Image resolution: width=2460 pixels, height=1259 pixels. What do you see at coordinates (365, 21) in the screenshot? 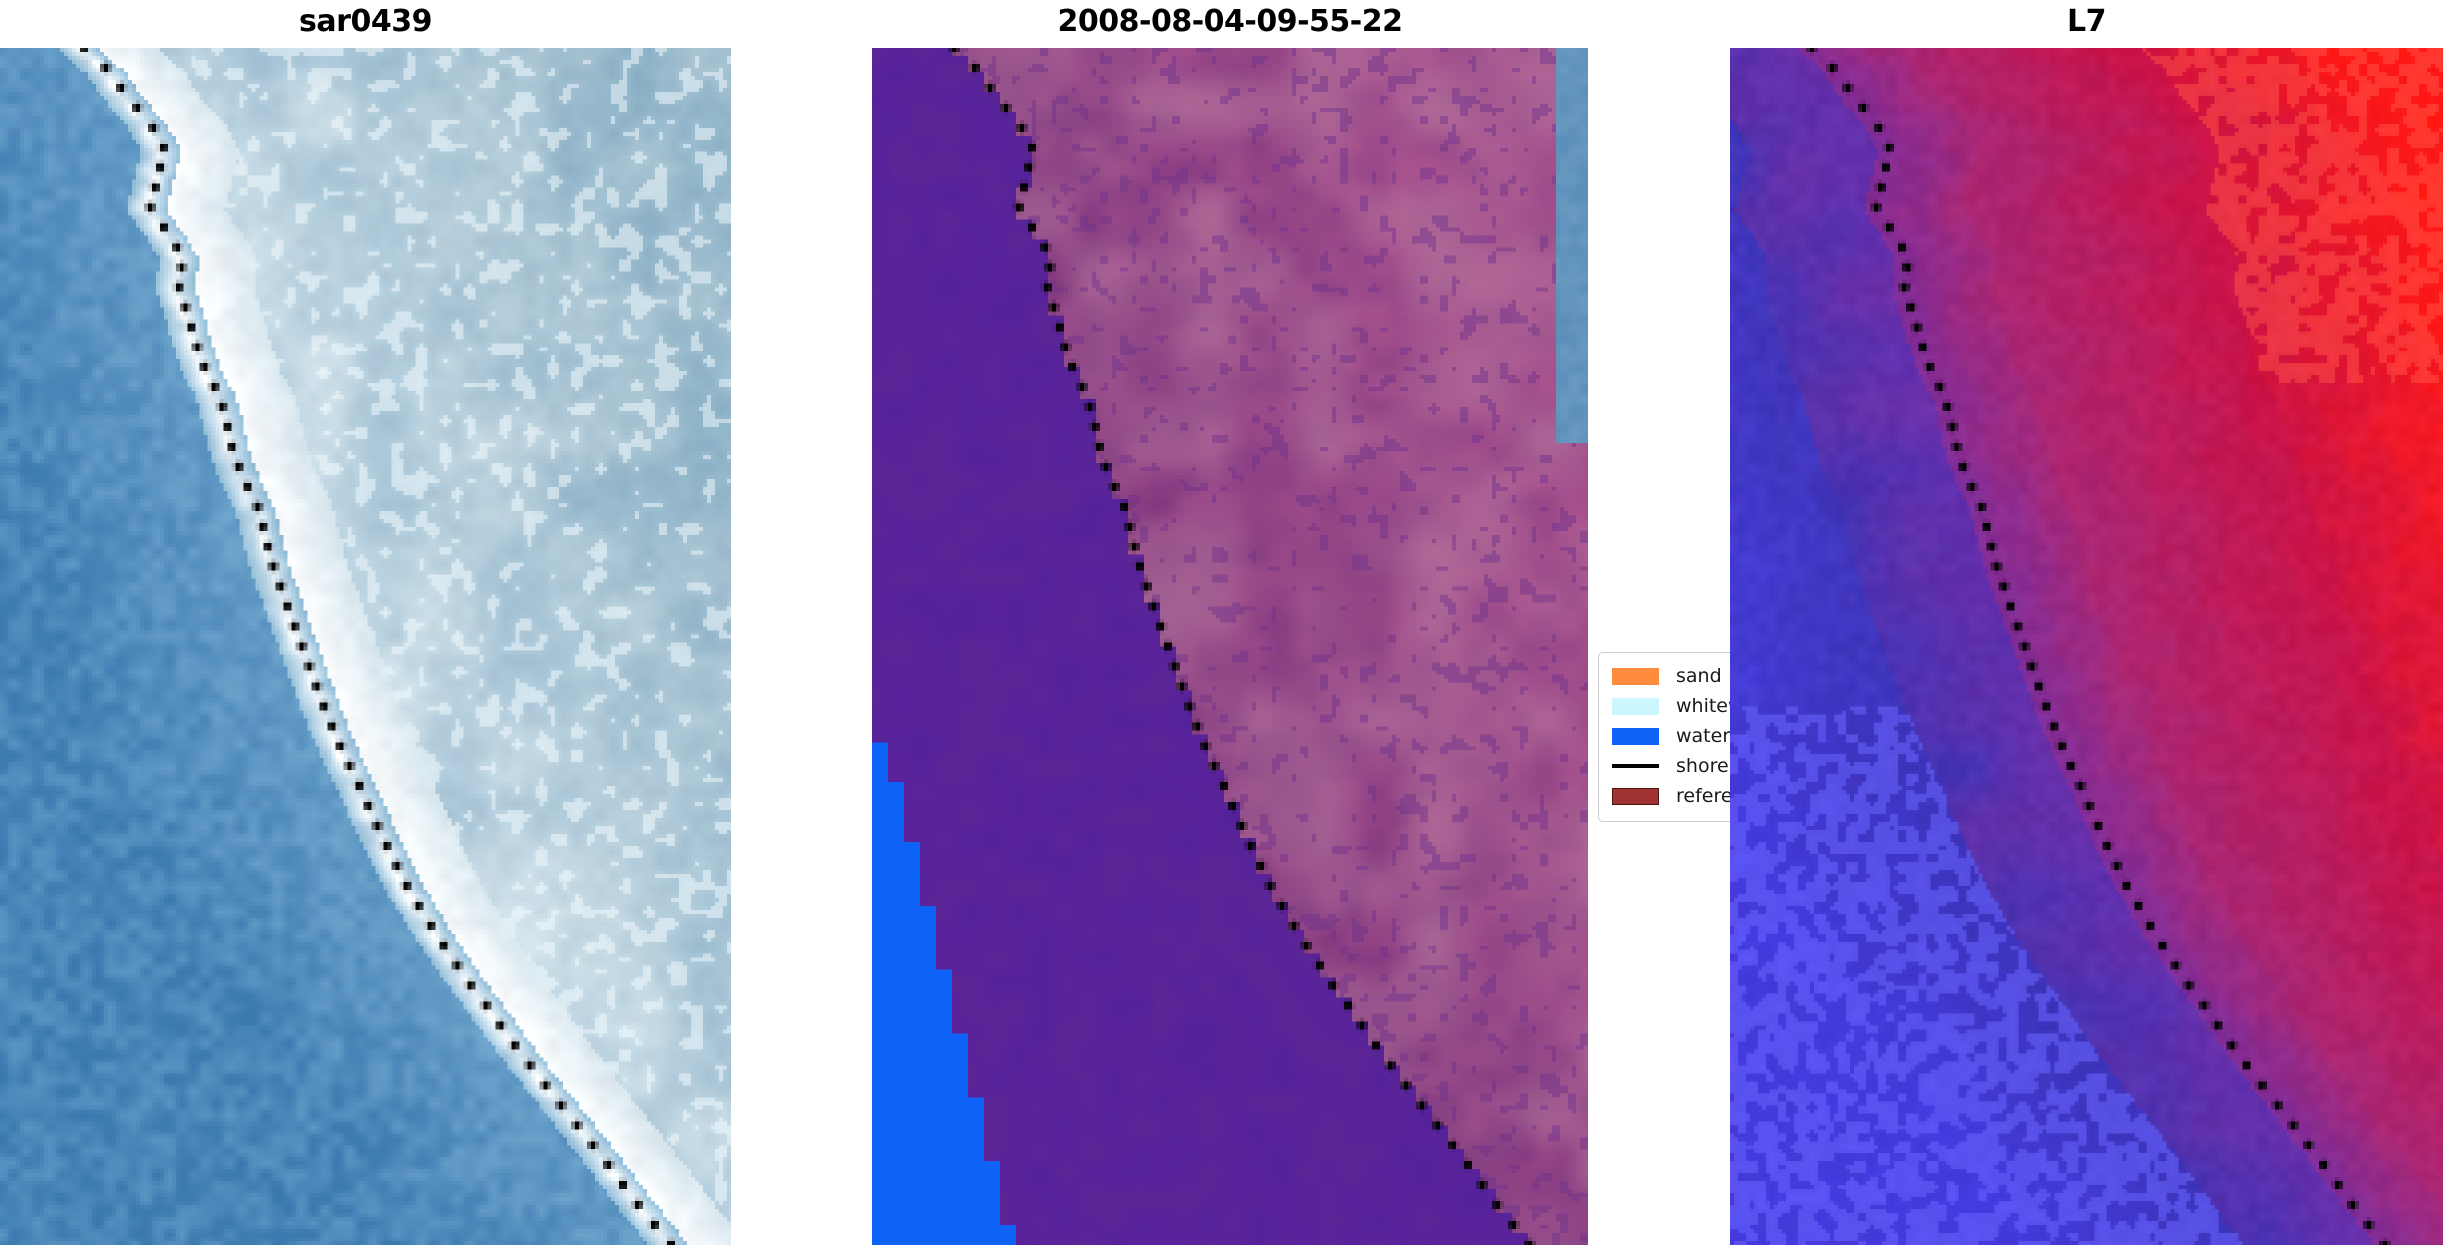
I see `panel-1-title: sar0439` at bounding box center [365, 21].